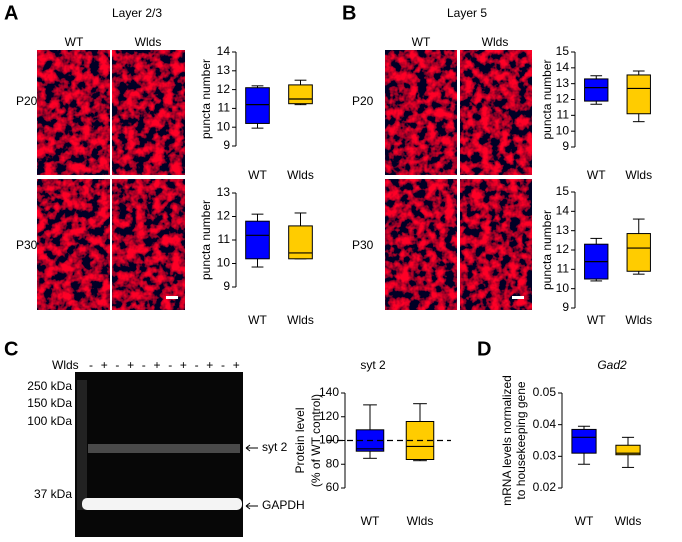  I want to click on y-tick-label: 0.02, so click(545, 487).